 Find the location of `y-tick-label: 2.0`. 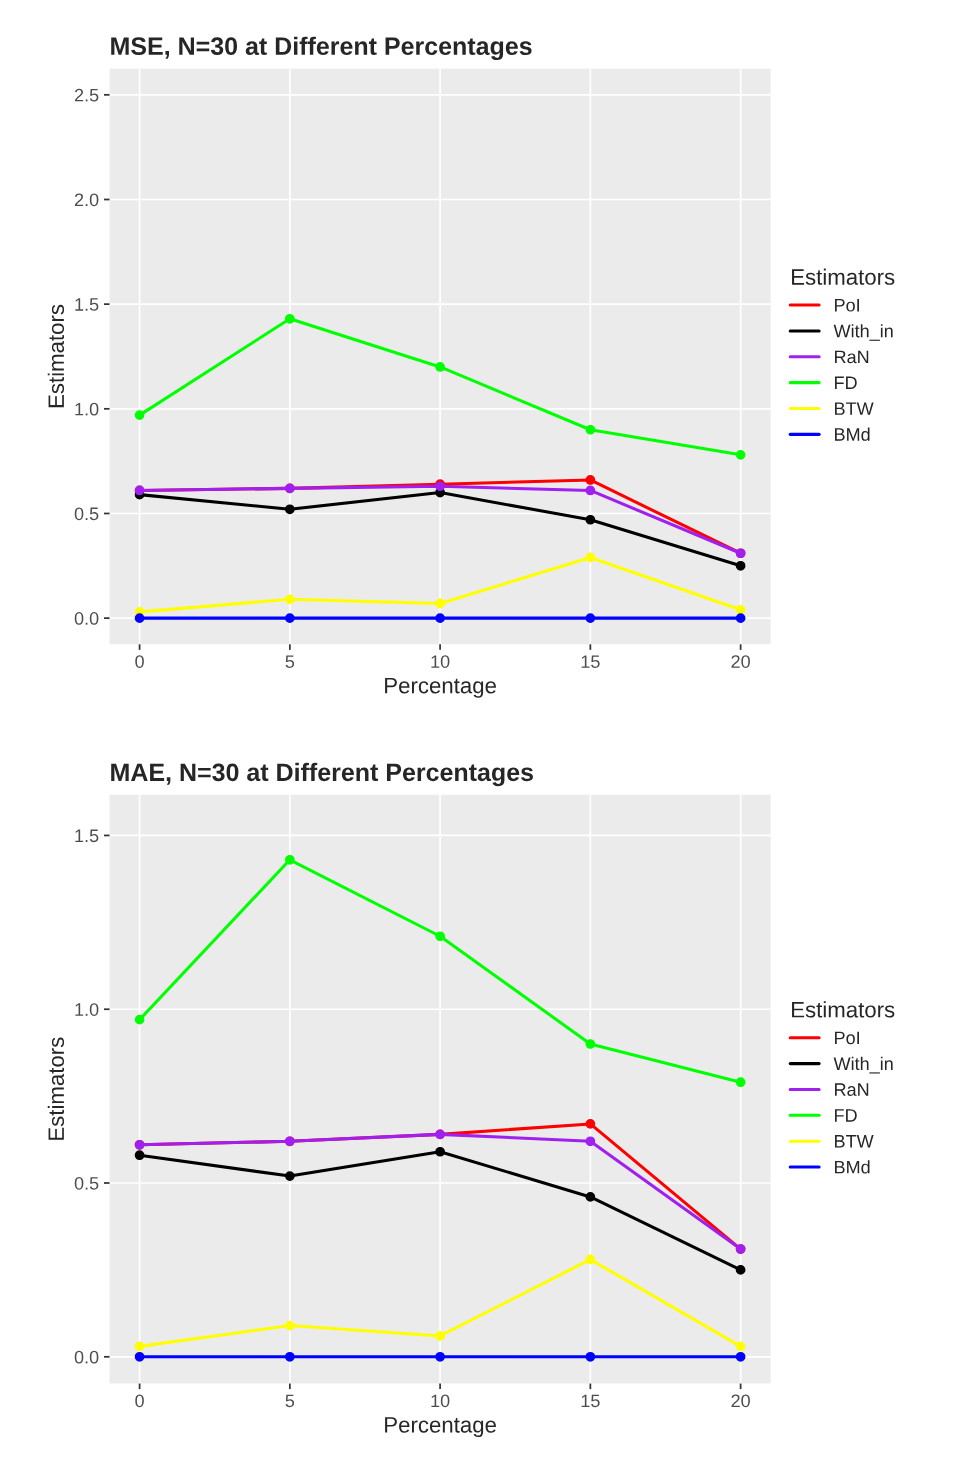

y-tick-label: 2.0 is located at coordinates (86, 200).